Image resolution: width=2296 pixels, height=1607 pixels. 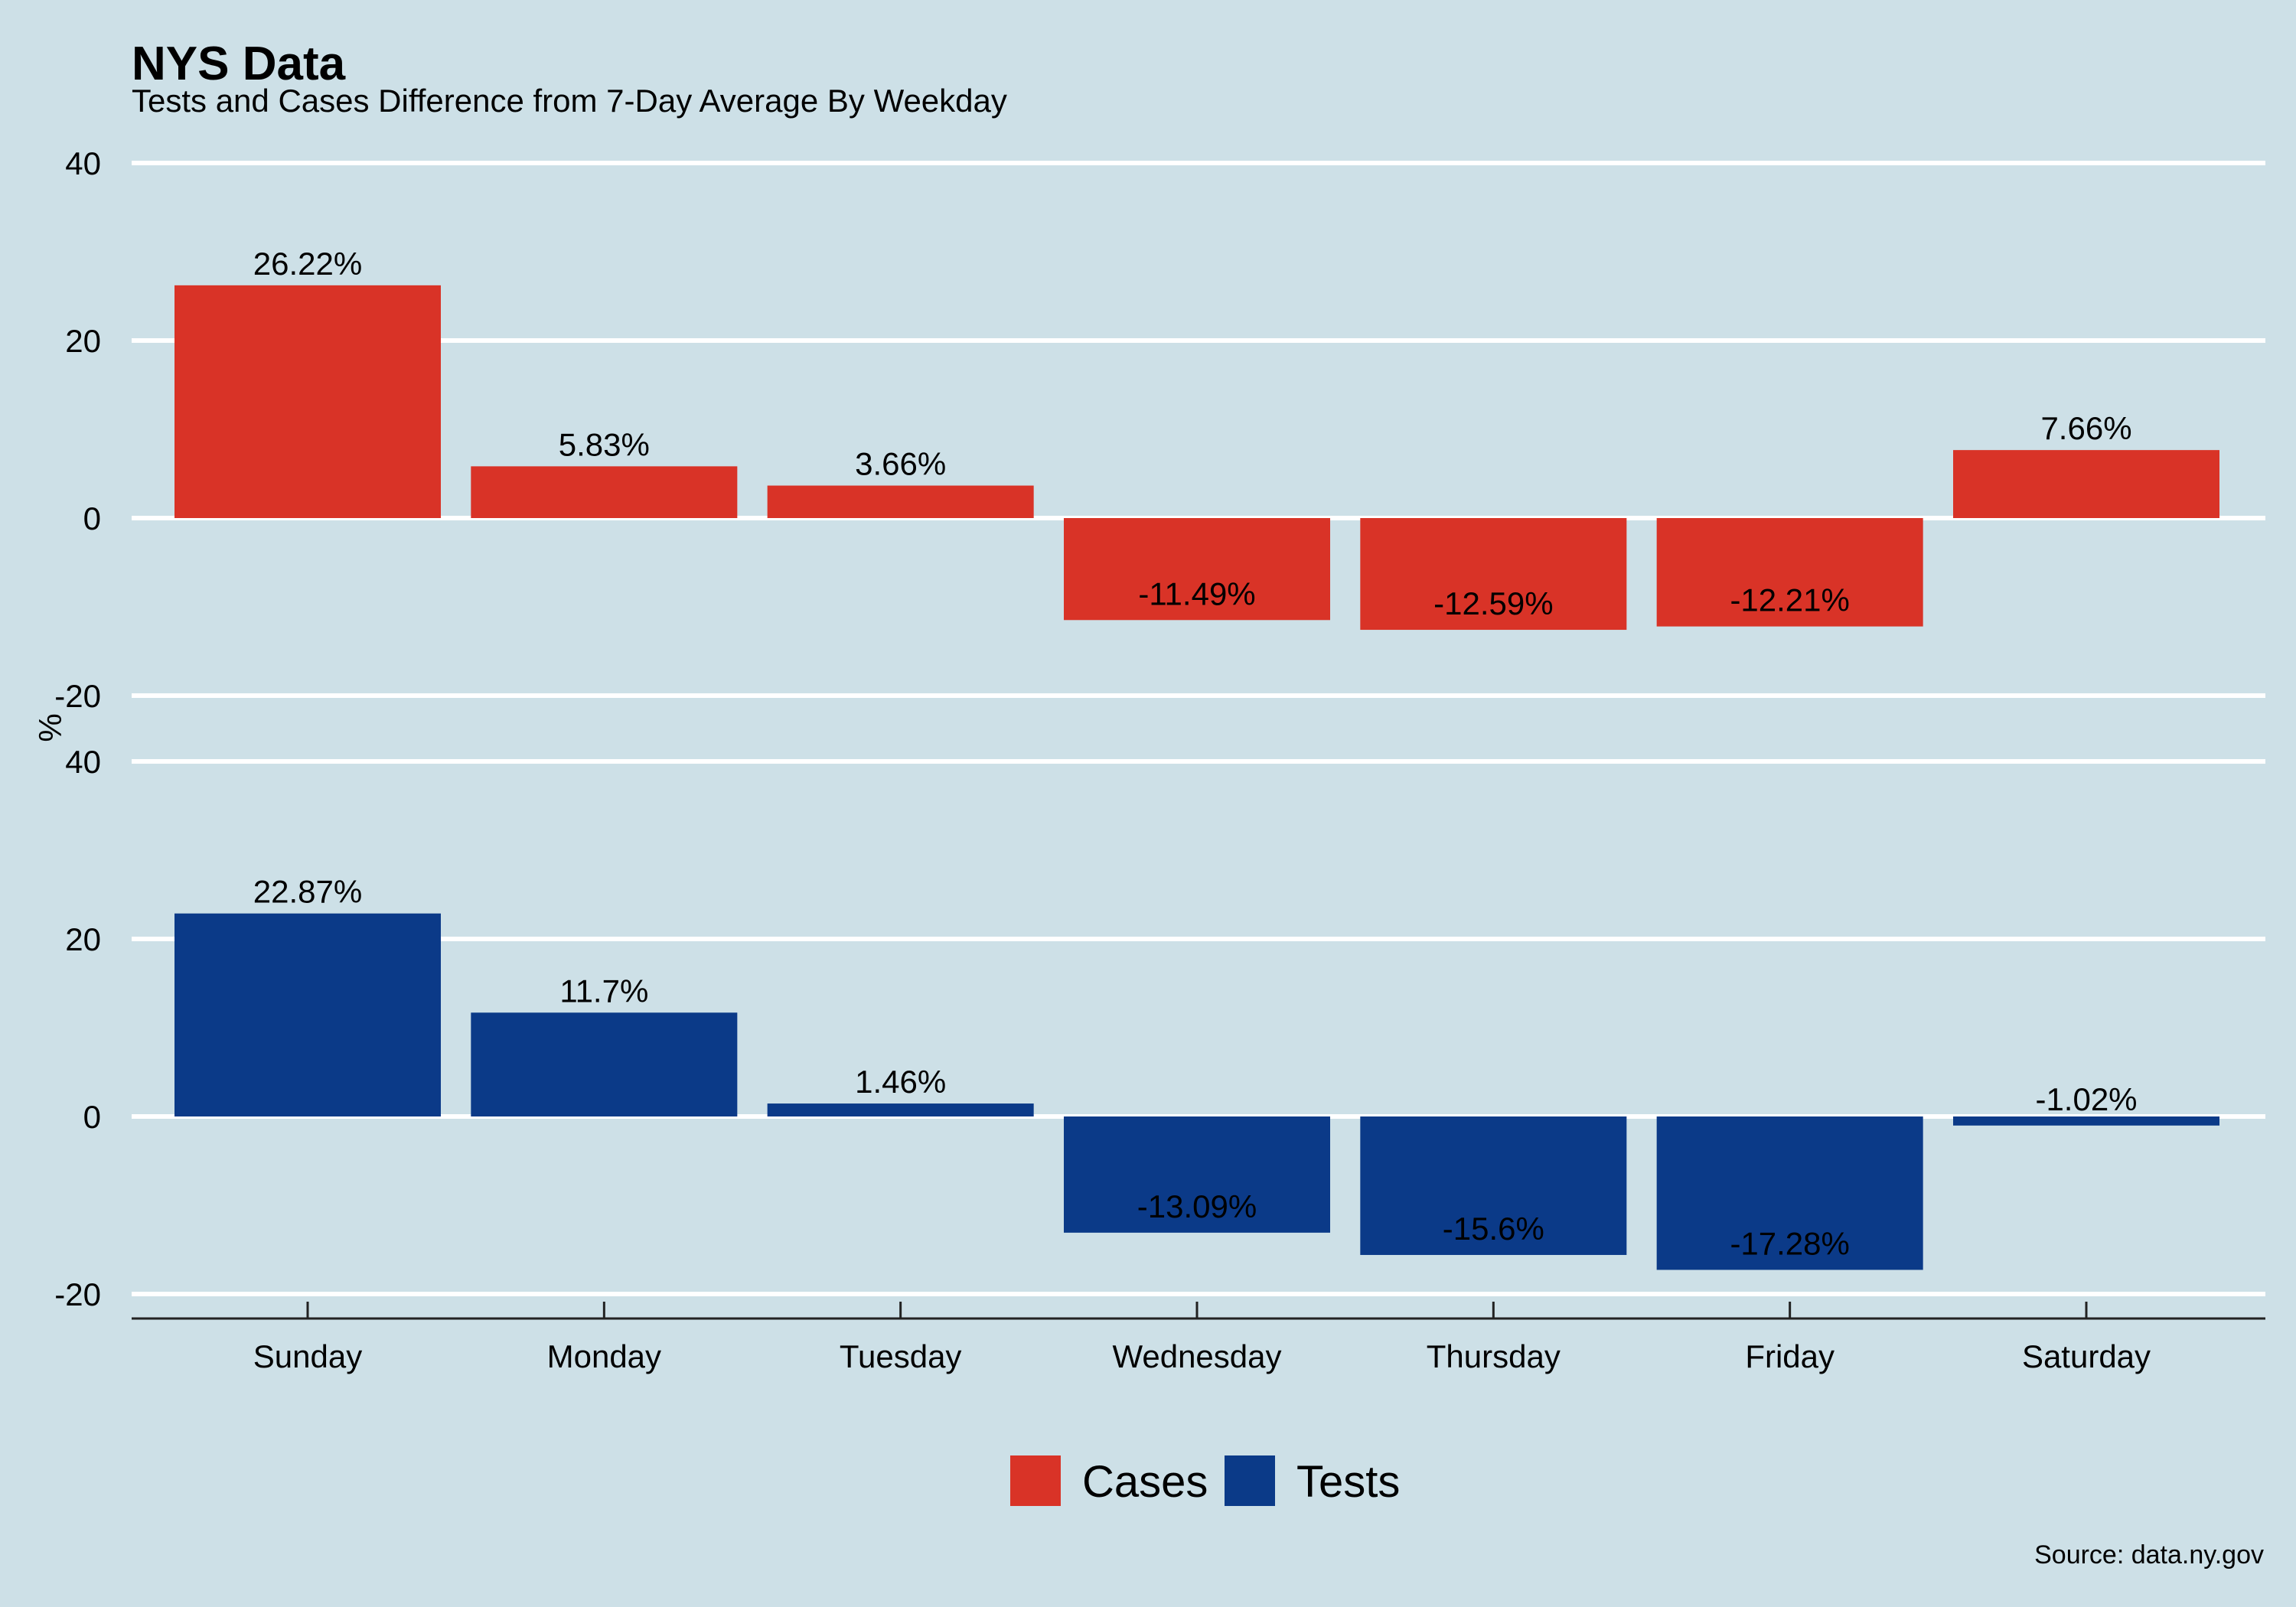 I want to click on bar-label: 22.87%, so click(x=307, y=892).